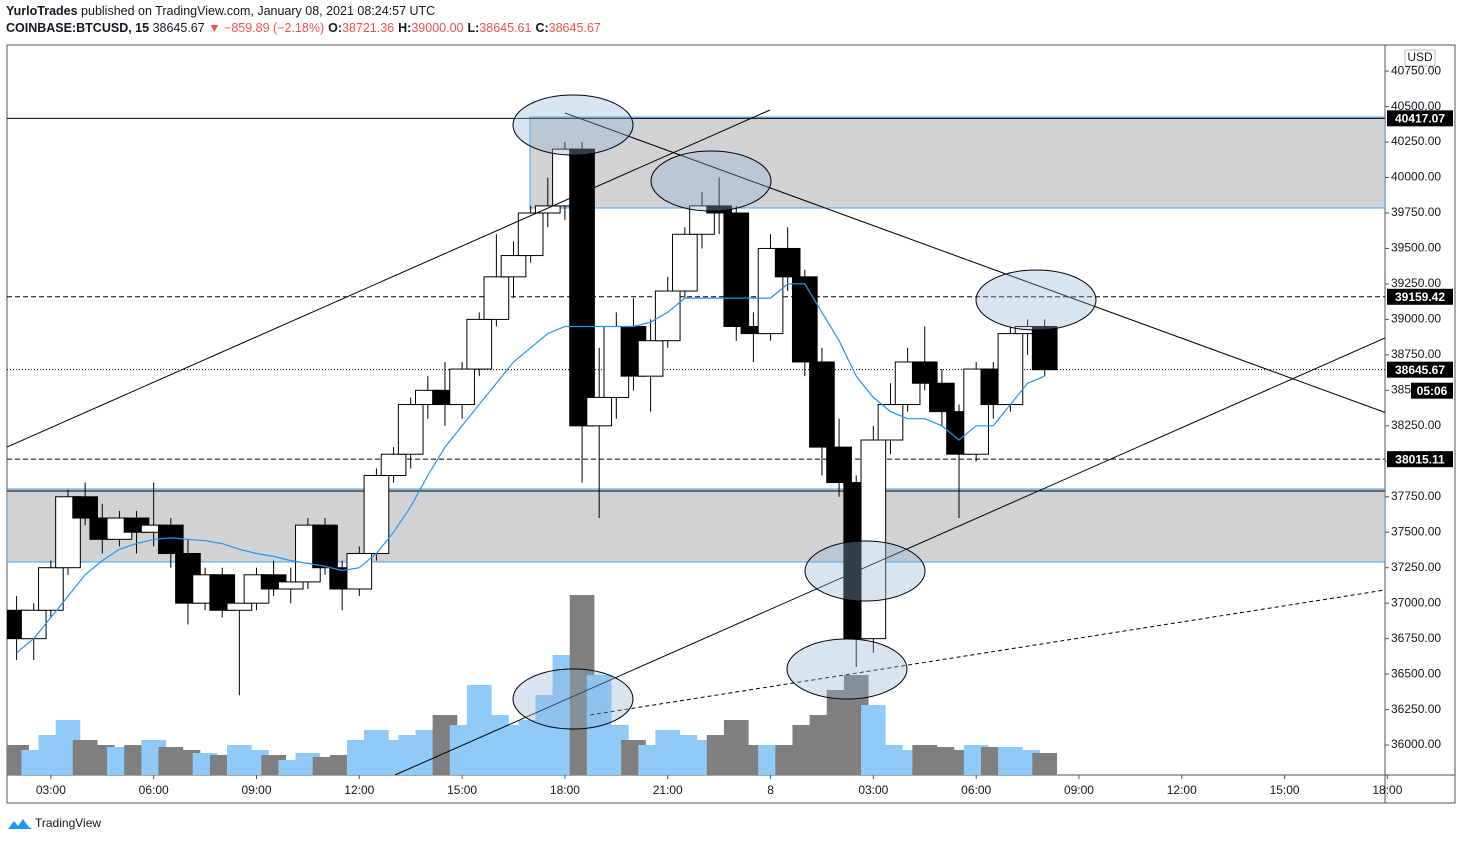 Image resolution: width=1461 pixels, height=842 pixels. What do you see at coordinates (987, 652) in the screenshot?
I see `trendline` at bounding box center [987, 652].